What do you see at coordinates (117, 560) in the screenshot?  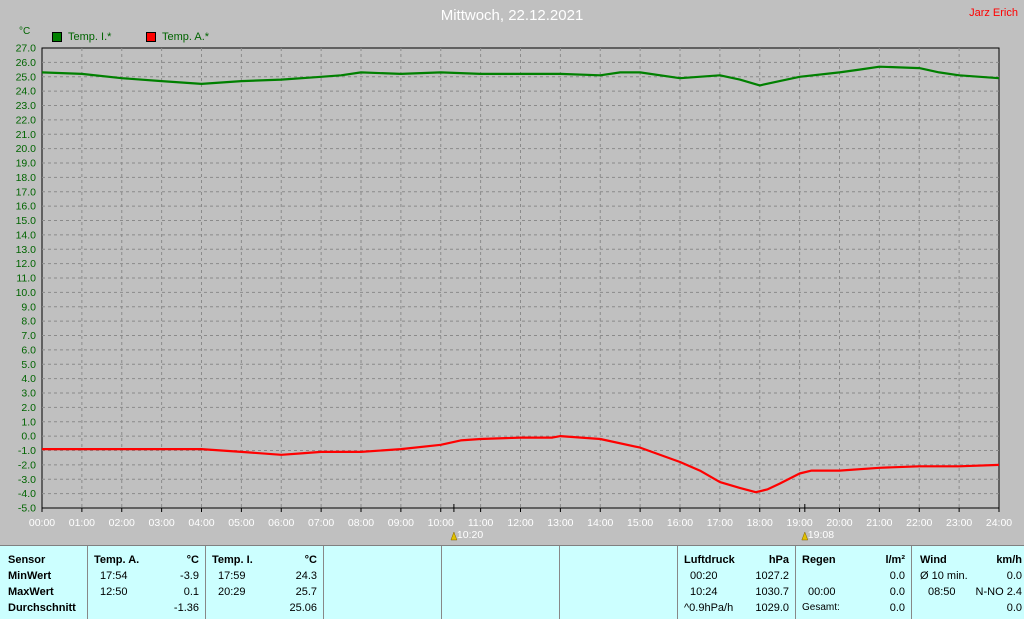 I see `temp-a-header: Temp. A.` at bounding box center [117, 560].